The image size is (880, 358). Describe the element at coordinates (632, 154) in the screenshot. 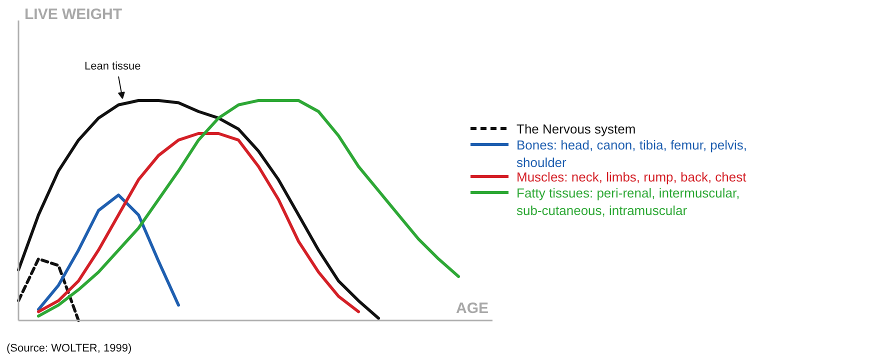

I see `legend-label: Bones: head, canon, tibia, femur, pelvis, shoulder` at that location.